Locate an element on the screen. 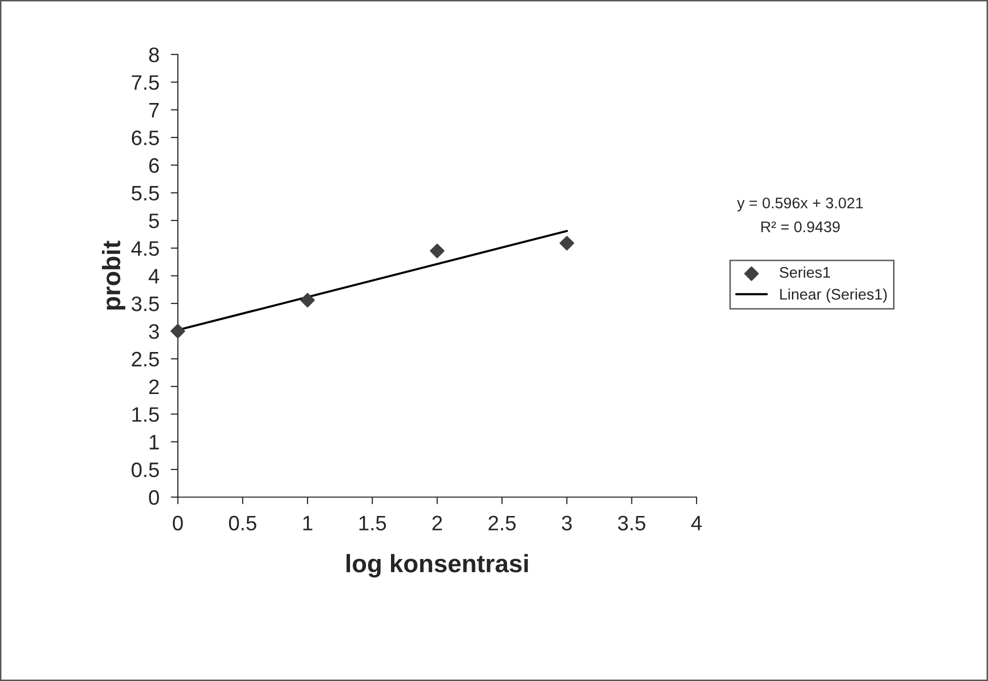  y-tick-label: 0 is located at coordinates (154, 497).